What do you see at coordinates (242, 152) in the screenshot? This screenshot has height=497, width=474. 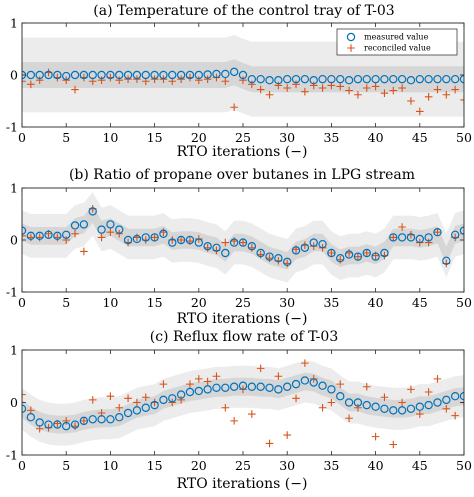 I see `panel-a-xlabel: RTO iterations (−)` at bounding box center [242, 152].